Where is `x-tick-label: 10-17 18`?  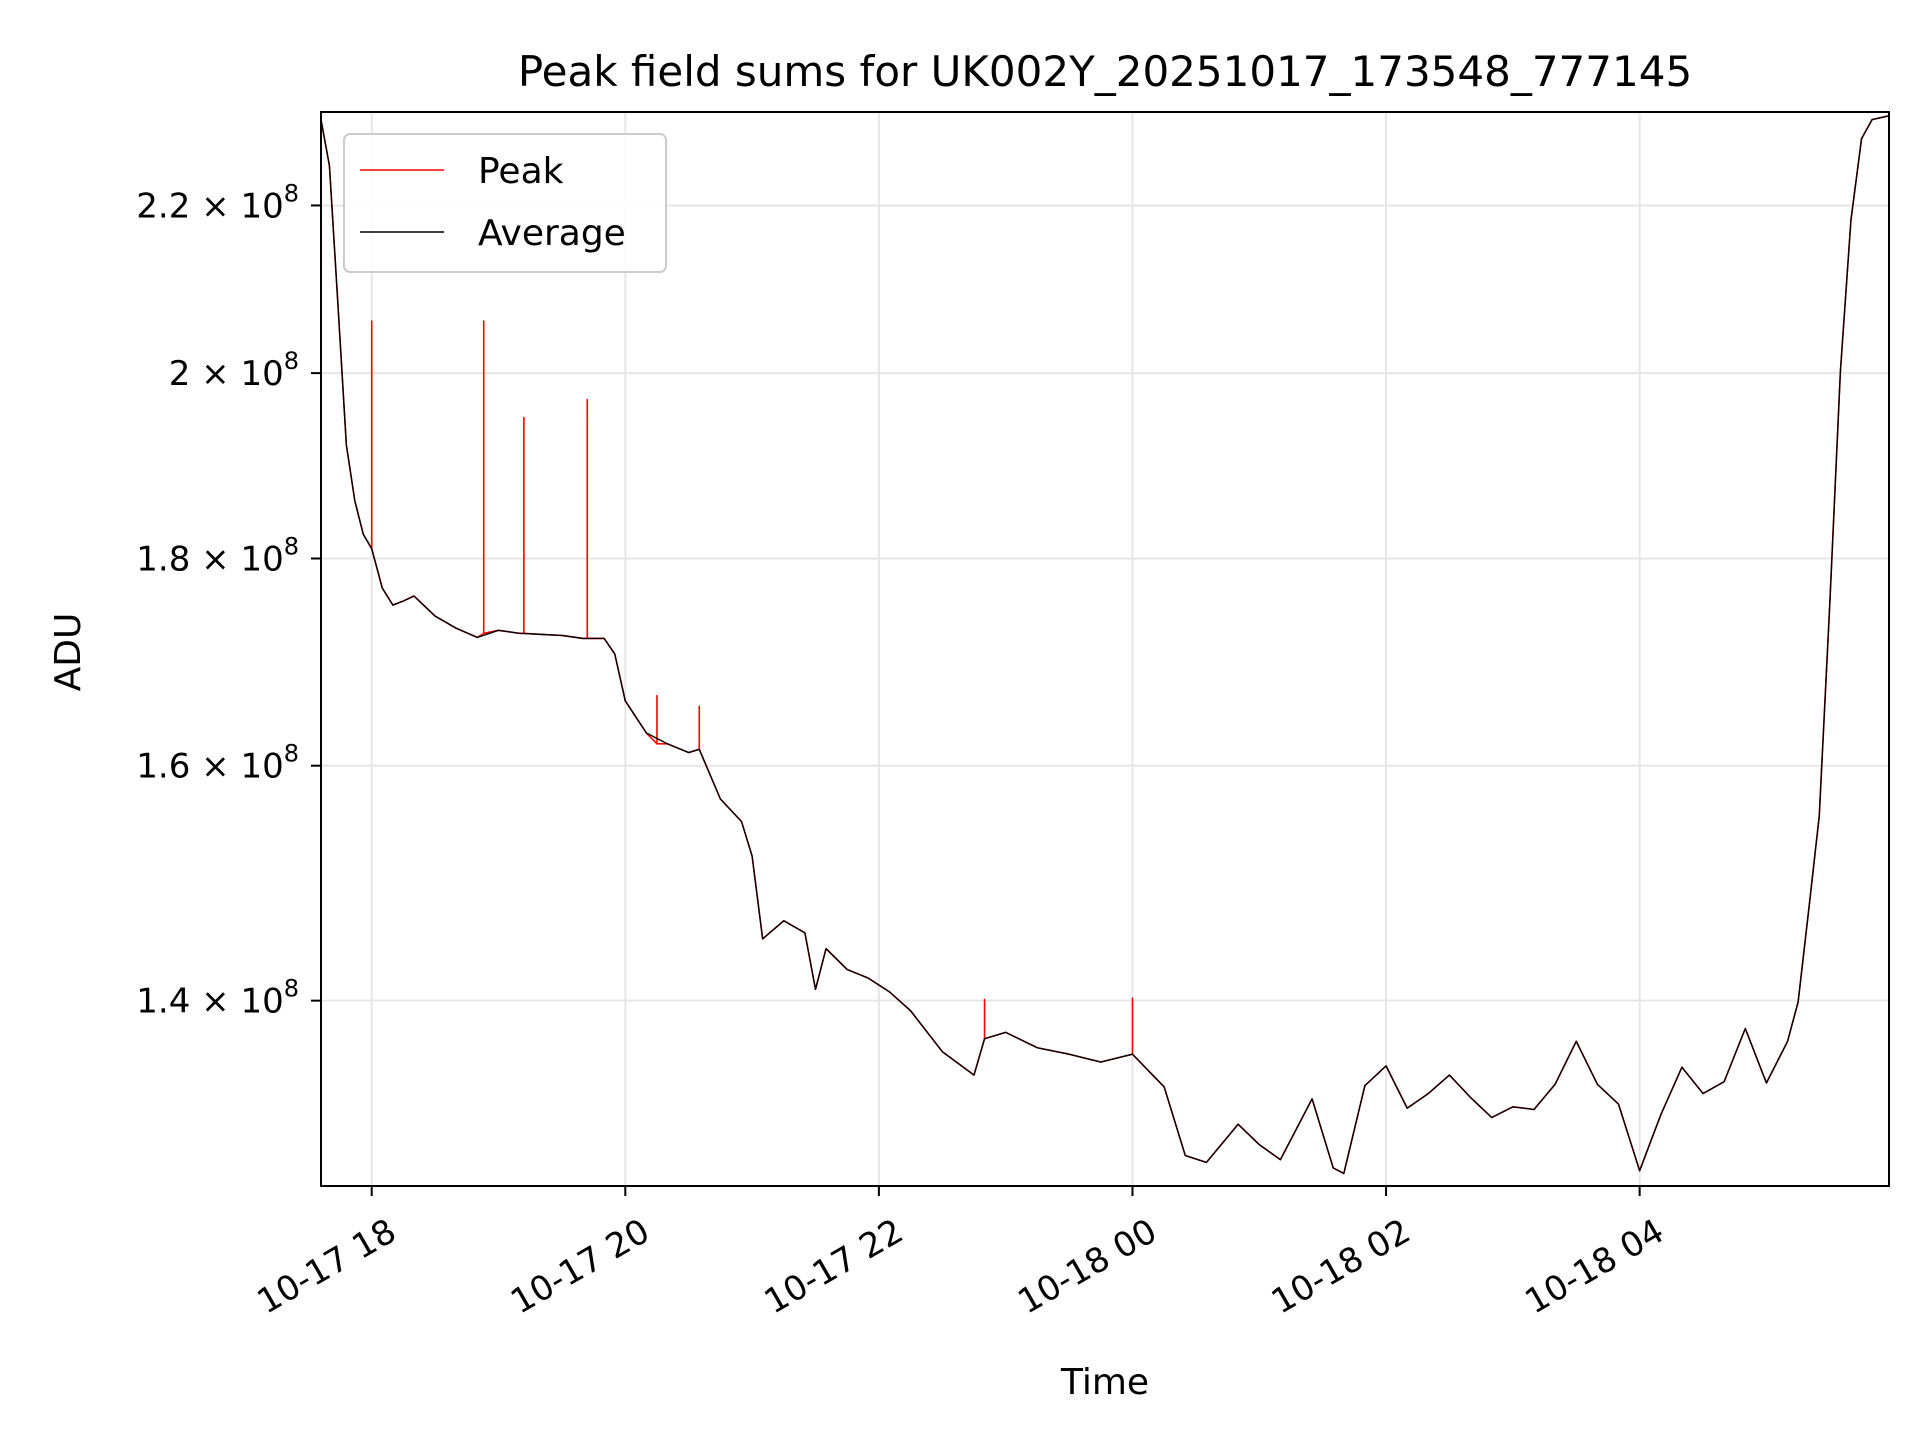 x-tick-label: 10-17 18 is located at coordinates (327, 1266).